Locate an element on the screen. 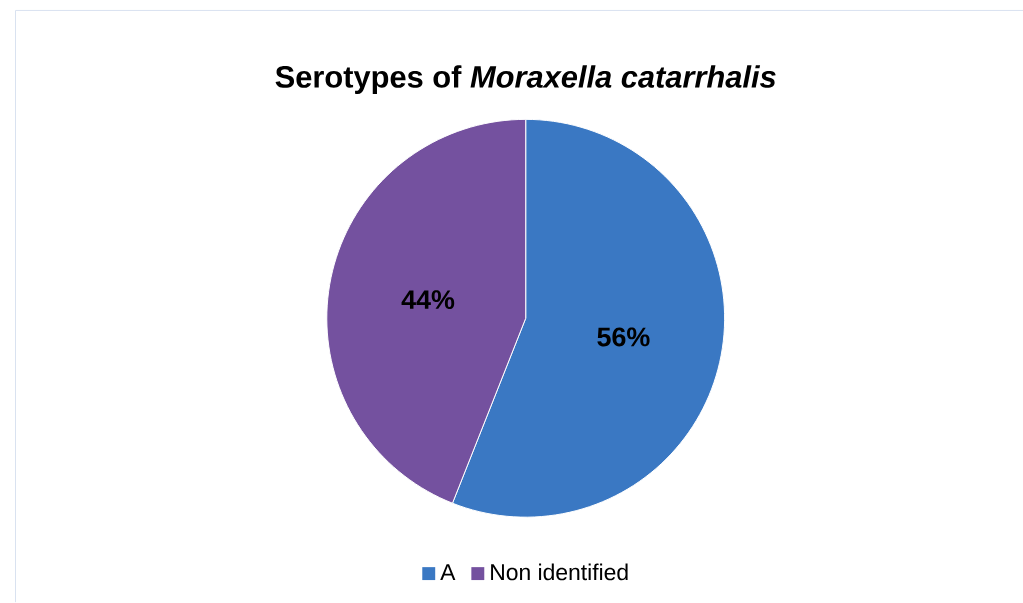 Image resolution: width=1023 pixels, height=603 pixels. legend-label: Non identified is located at coordinates (559, 572).